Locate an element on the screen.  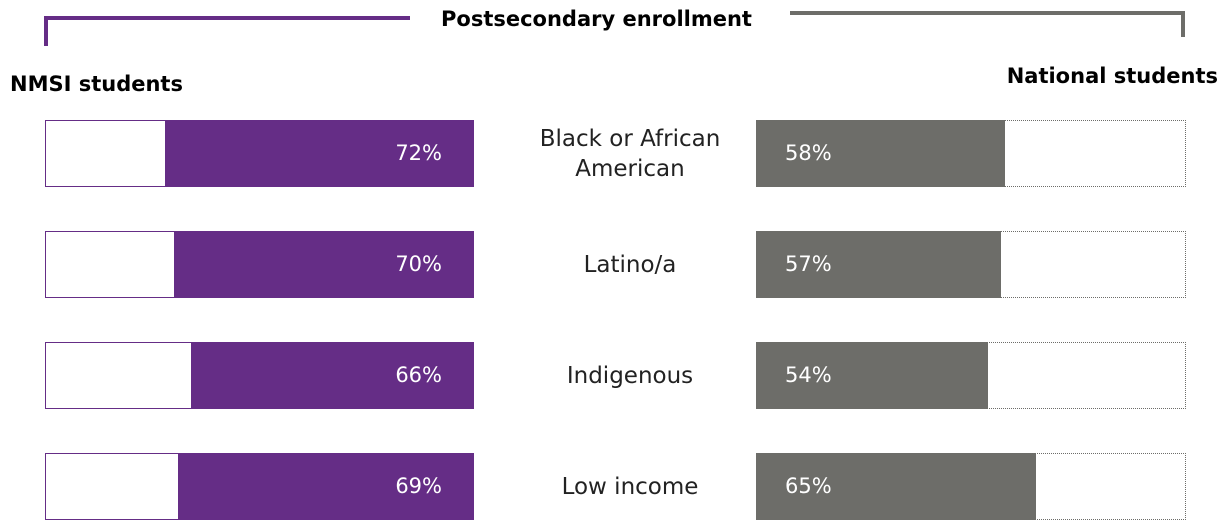
category-label: Low income is located at coordinates (630, 486).